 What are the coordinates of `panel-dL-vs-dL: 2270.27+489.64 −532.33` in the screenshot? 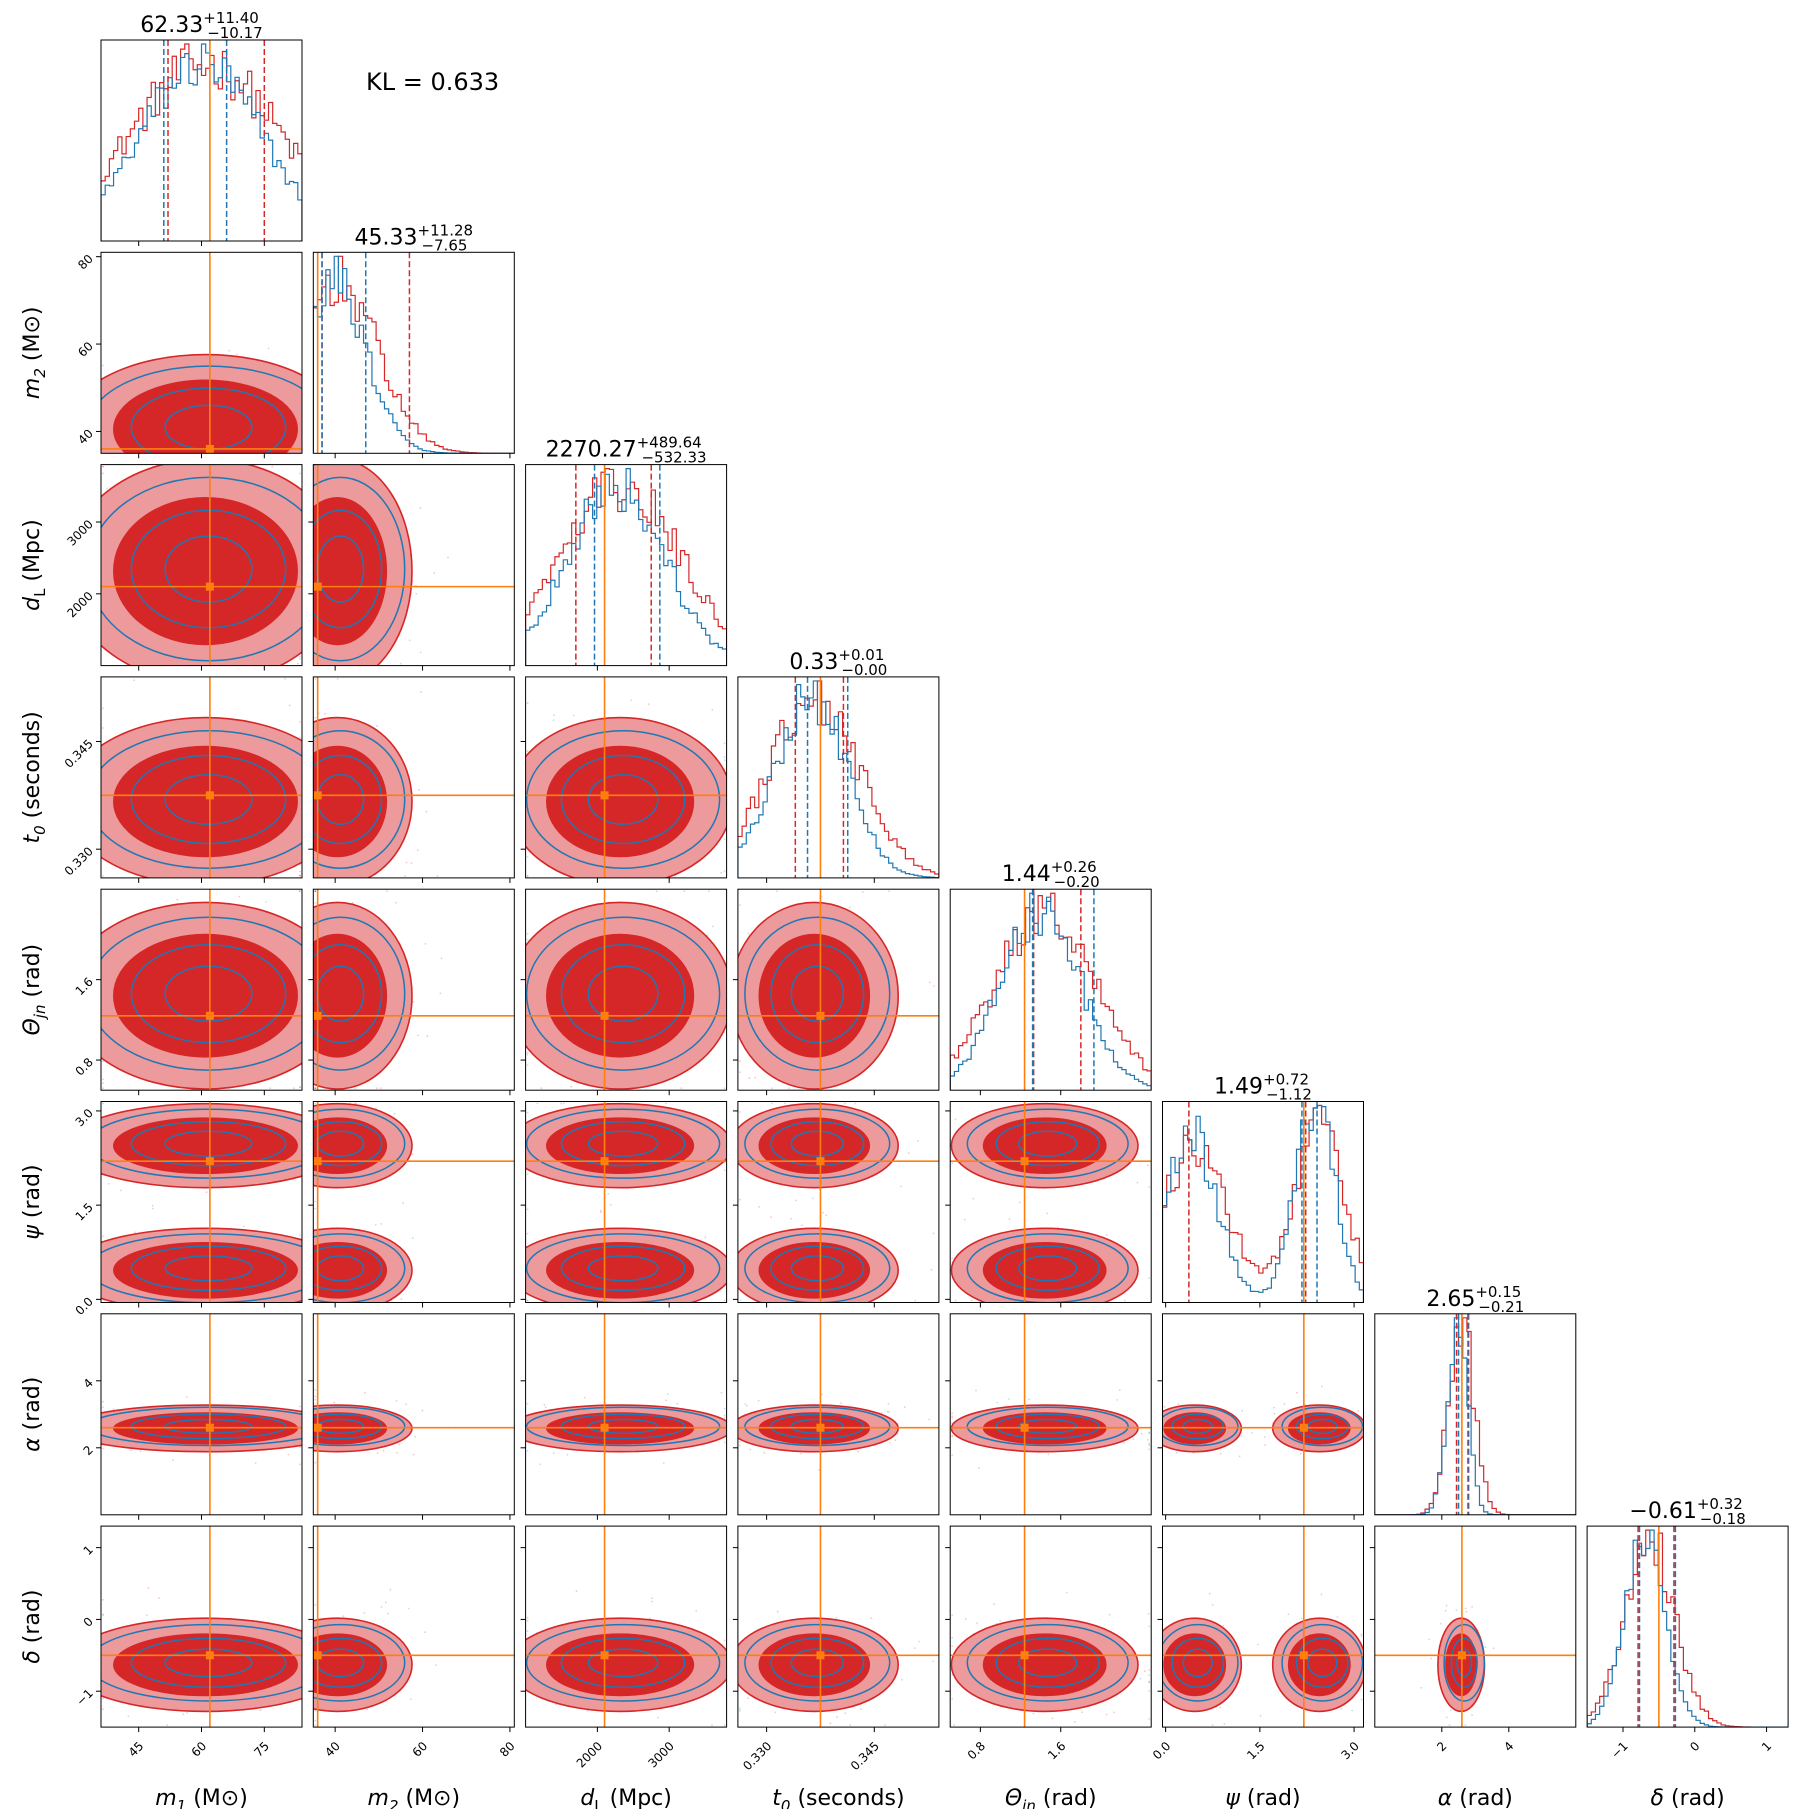 It's located at (626, 552).